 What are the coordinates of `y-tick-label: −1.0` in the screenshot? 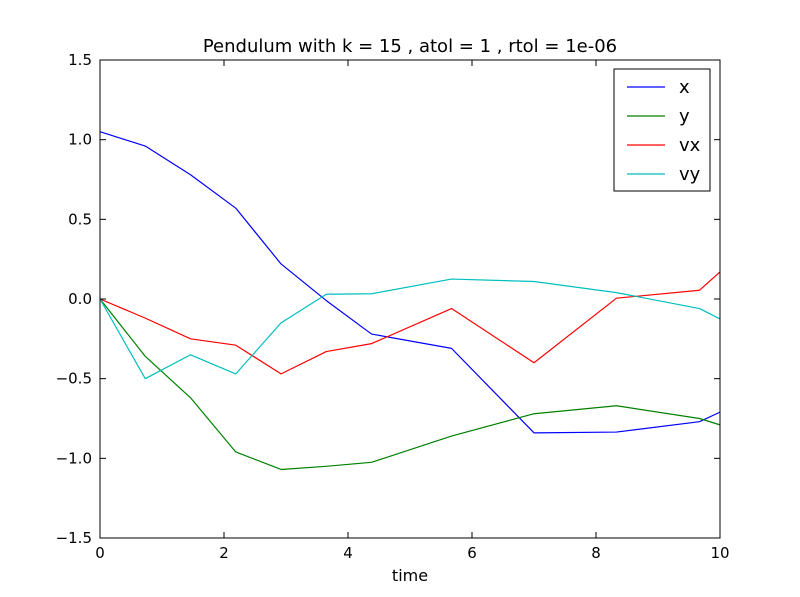 It's located at (74, 458).